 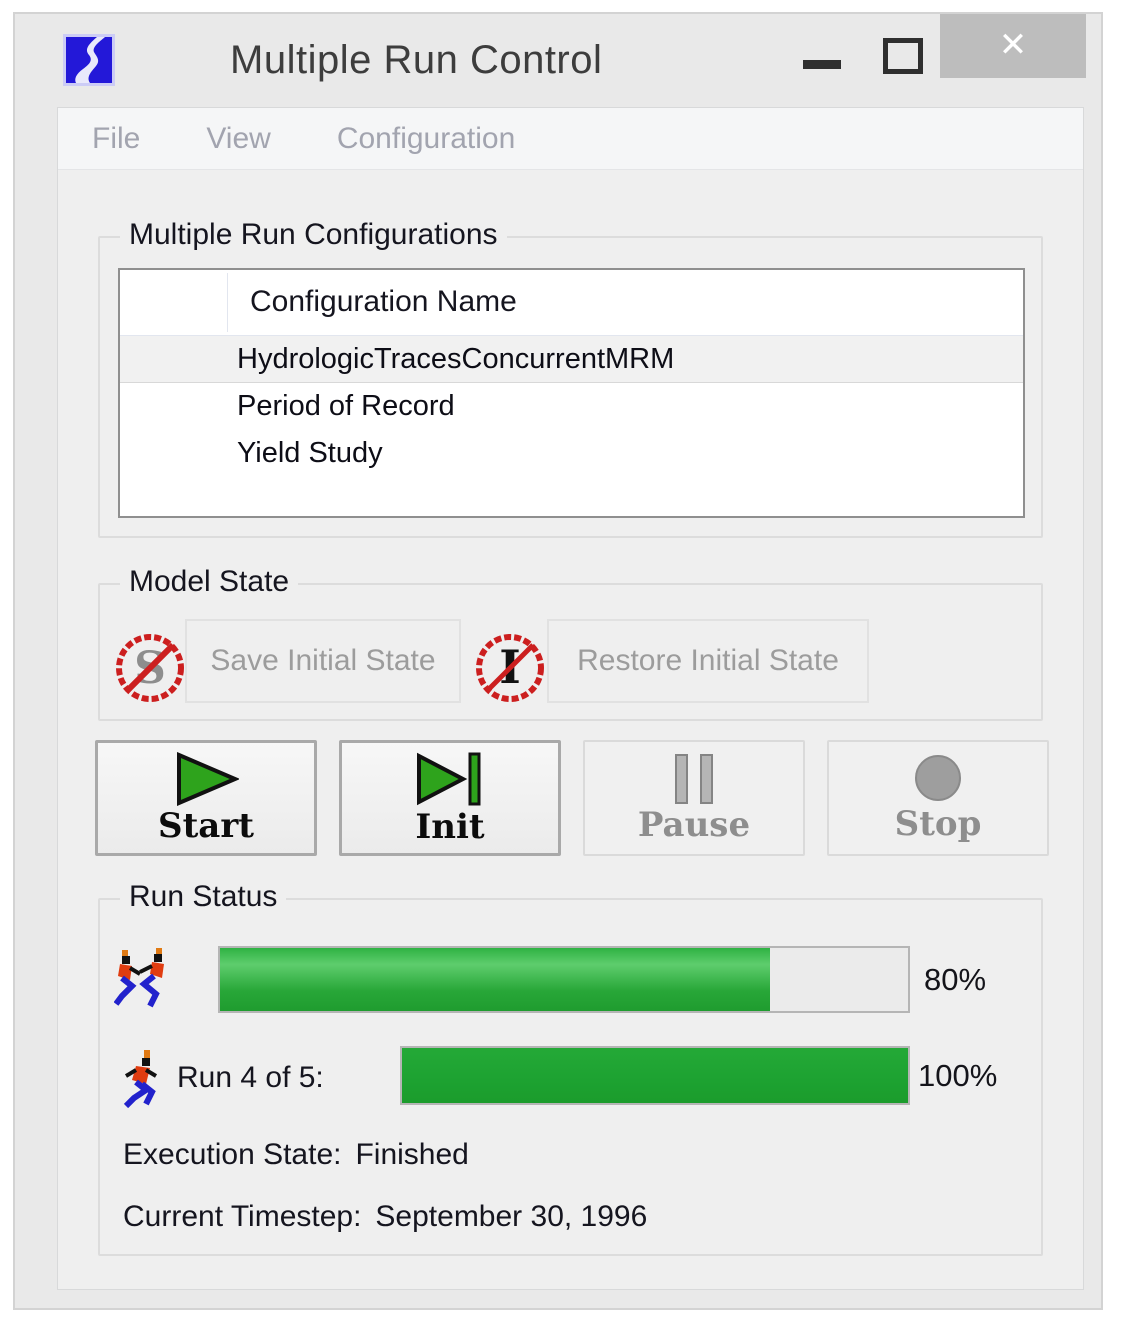 What do you see at coordinates (203, 897) in the screenshot?
I see `run-status-groupbox-title: Run Status` at bounding box center [203, 897].